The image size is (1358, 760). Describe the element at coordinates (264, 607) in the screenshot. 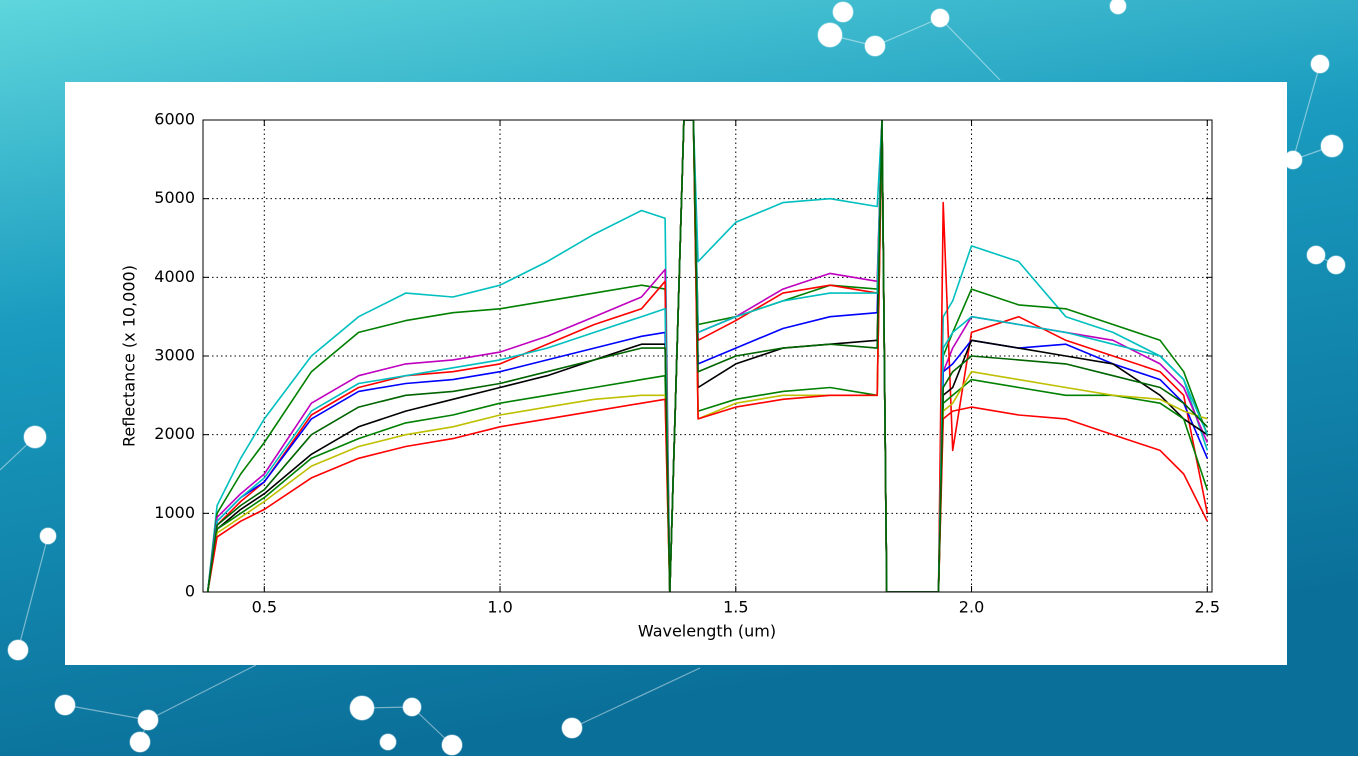

I see `x-tick-label: 0.5` at that location.